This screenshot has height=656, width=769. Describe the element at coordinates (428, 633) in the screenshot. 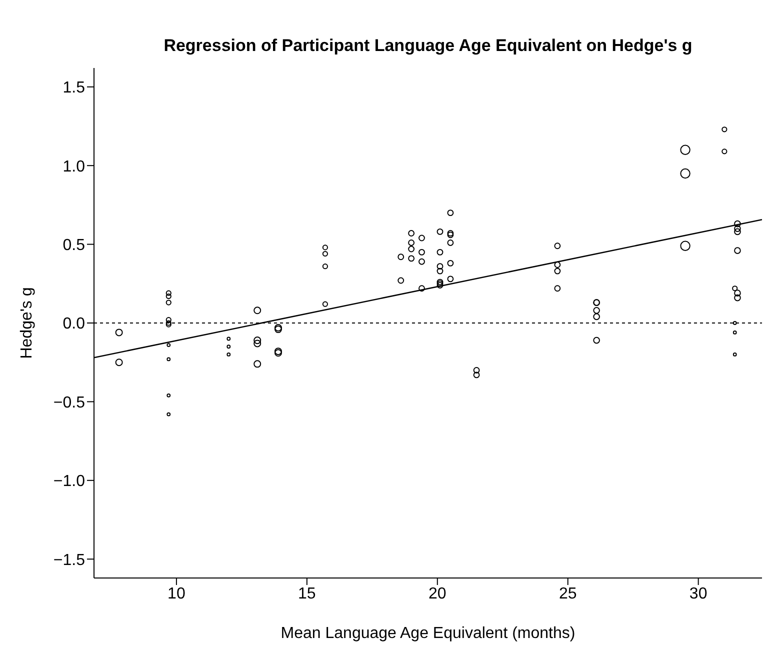

I see `x-axis-title: Mean Language Age Equivalent (months)` at that location.